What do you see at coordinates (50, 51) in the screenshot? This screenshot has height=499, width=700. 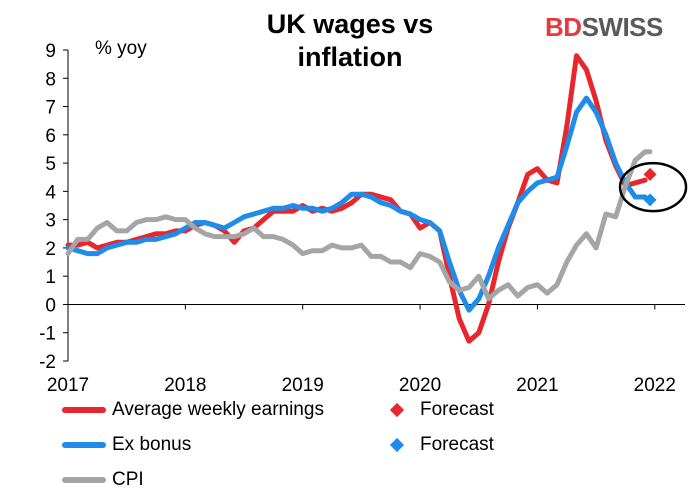 I see `y-tick-label: 9` at bounding box center [50, 51].